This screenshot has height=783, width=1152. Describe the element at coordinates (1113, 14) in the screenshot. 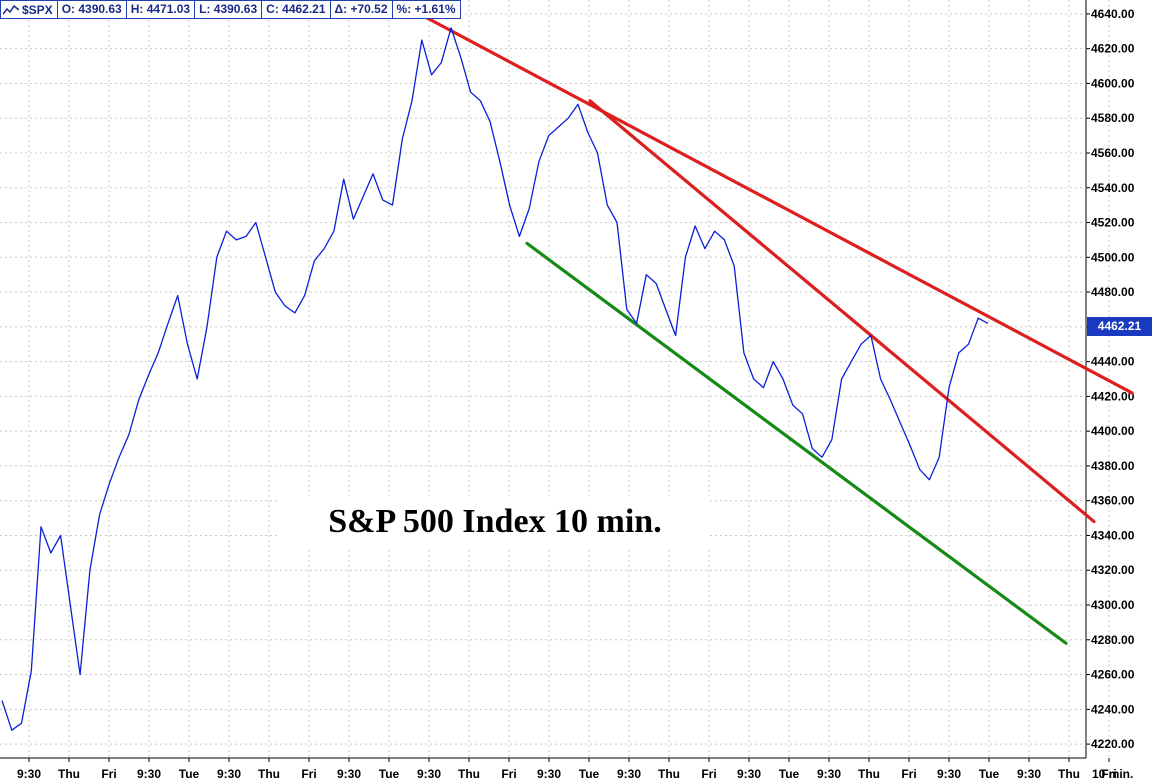

I see `y-tick-label: 4640.00` at that location.